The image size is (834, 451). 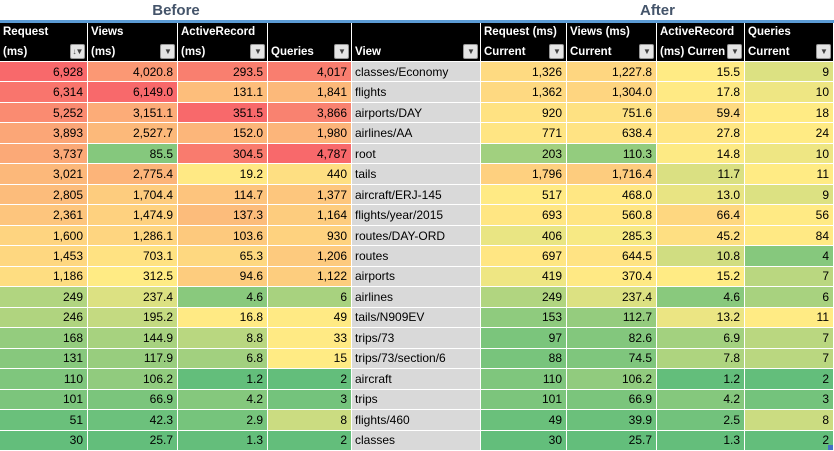 I want to click on cell-after-ar: 45.2, so click(x=701, y=236).